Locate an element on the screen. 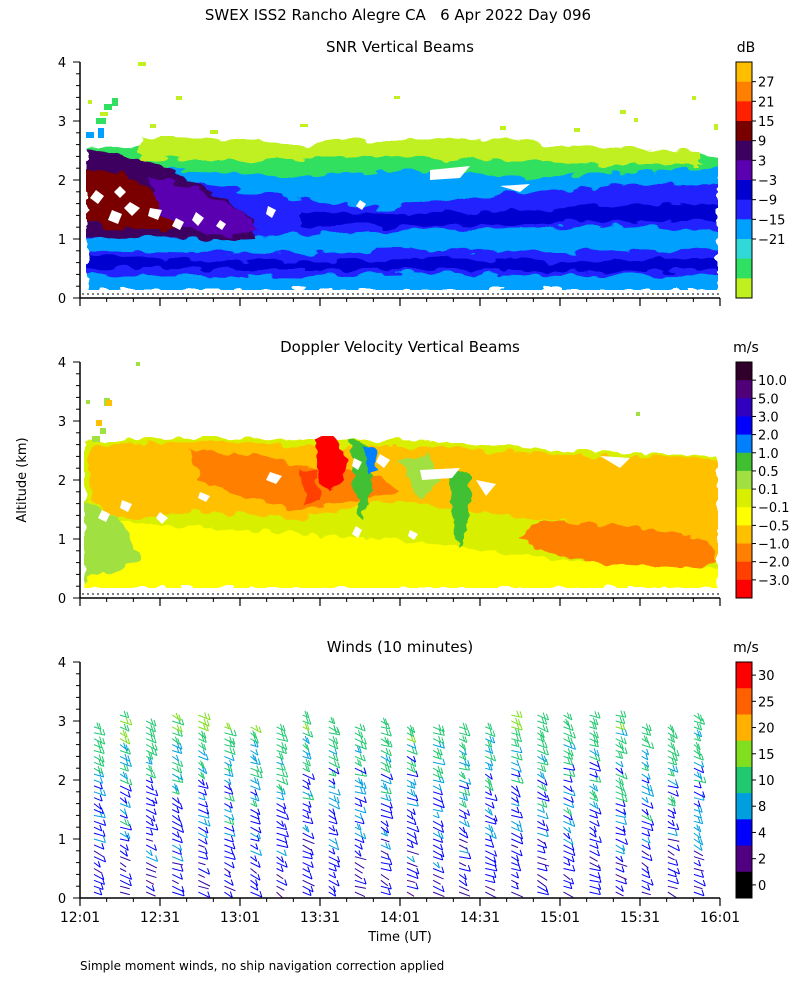 The height and width of the screenshot is (1000, 800). snr-layer-navy is located at coordinates (402, 264).